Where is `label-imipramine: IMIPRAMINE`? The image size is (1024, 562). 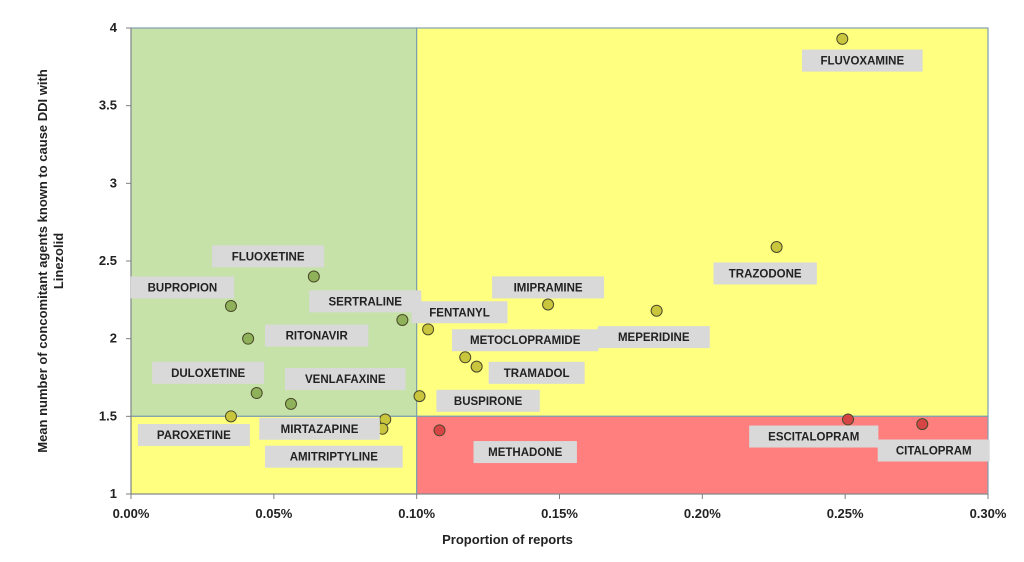
label-imipramine: IMIPRAMINE is located at coordinates (548, 287).